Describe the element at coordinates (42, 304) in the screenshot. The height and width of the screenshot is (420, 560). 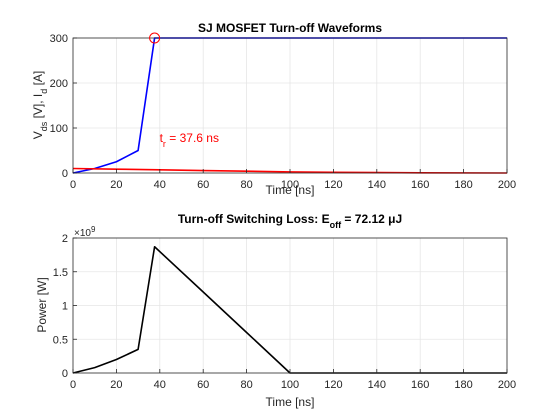
I see `bottom-y-axis-label: Power [W]` at that location.